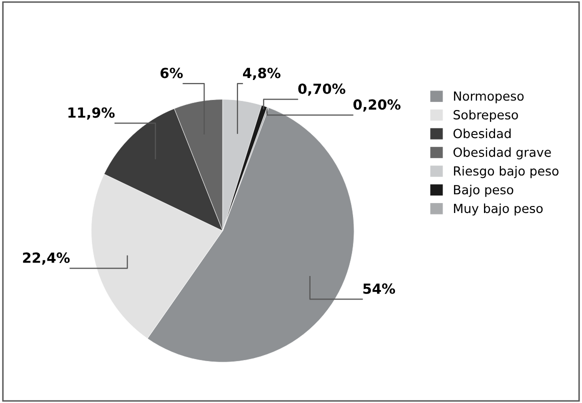  What do you see at coordinates (506, 172) in the screenshot?
I see `legend-label: Riesgo bajo peso` at bounding box center [506, 172].